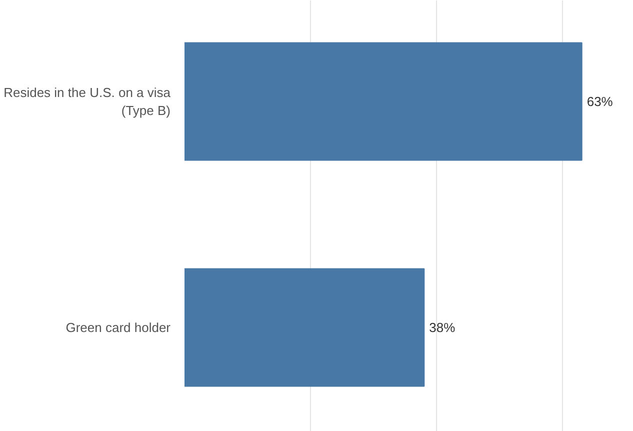 This screenshot has width=633, height=431. I want to click on y-tick-label: Resides in the U.S. on a visa (Type B), so click(88, 101).